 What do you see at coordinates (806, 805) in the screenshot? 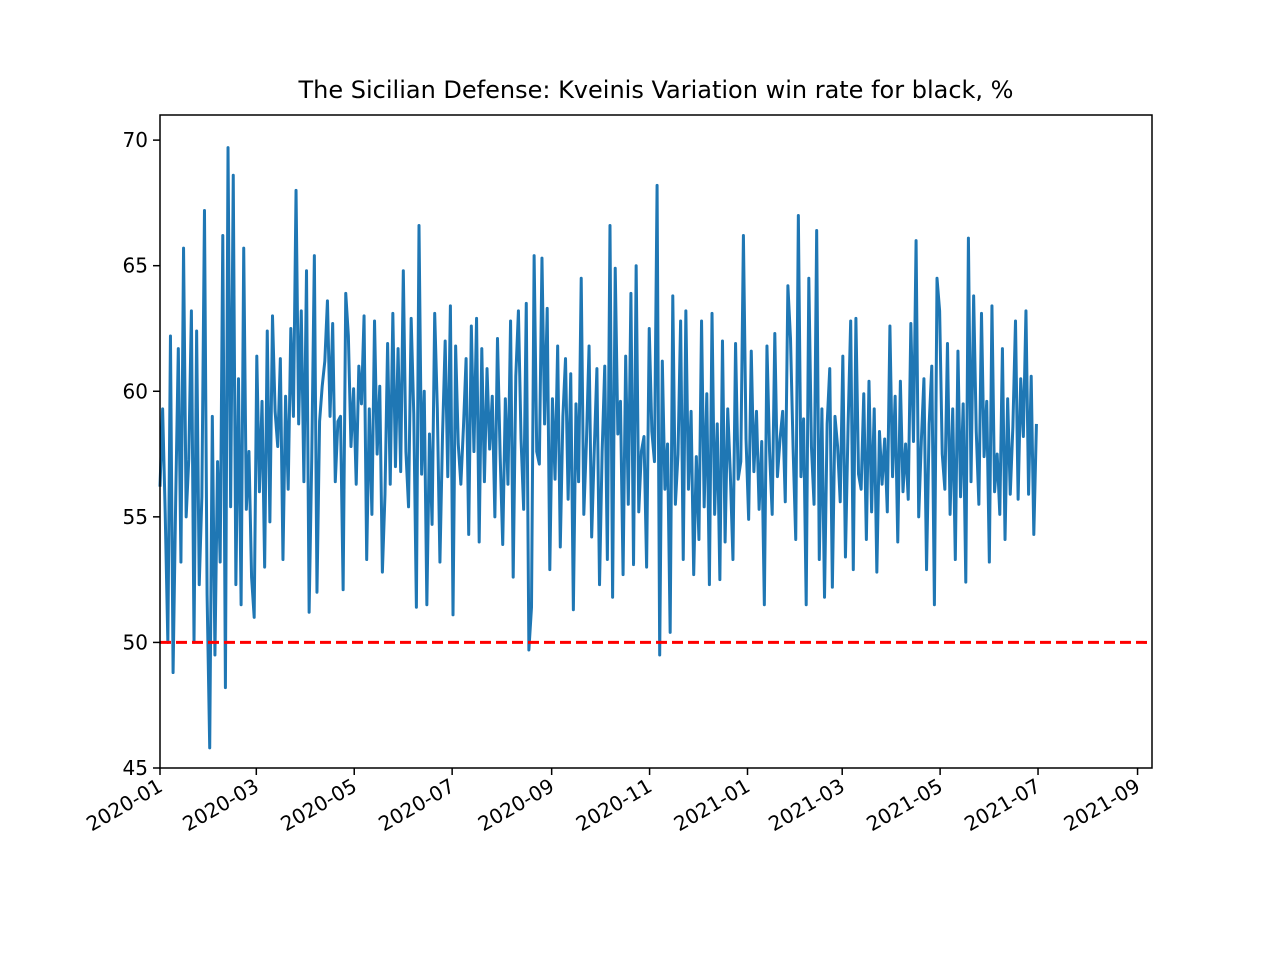
I see `x-tick-label: 2021-03` at bounding box center [806, 805].